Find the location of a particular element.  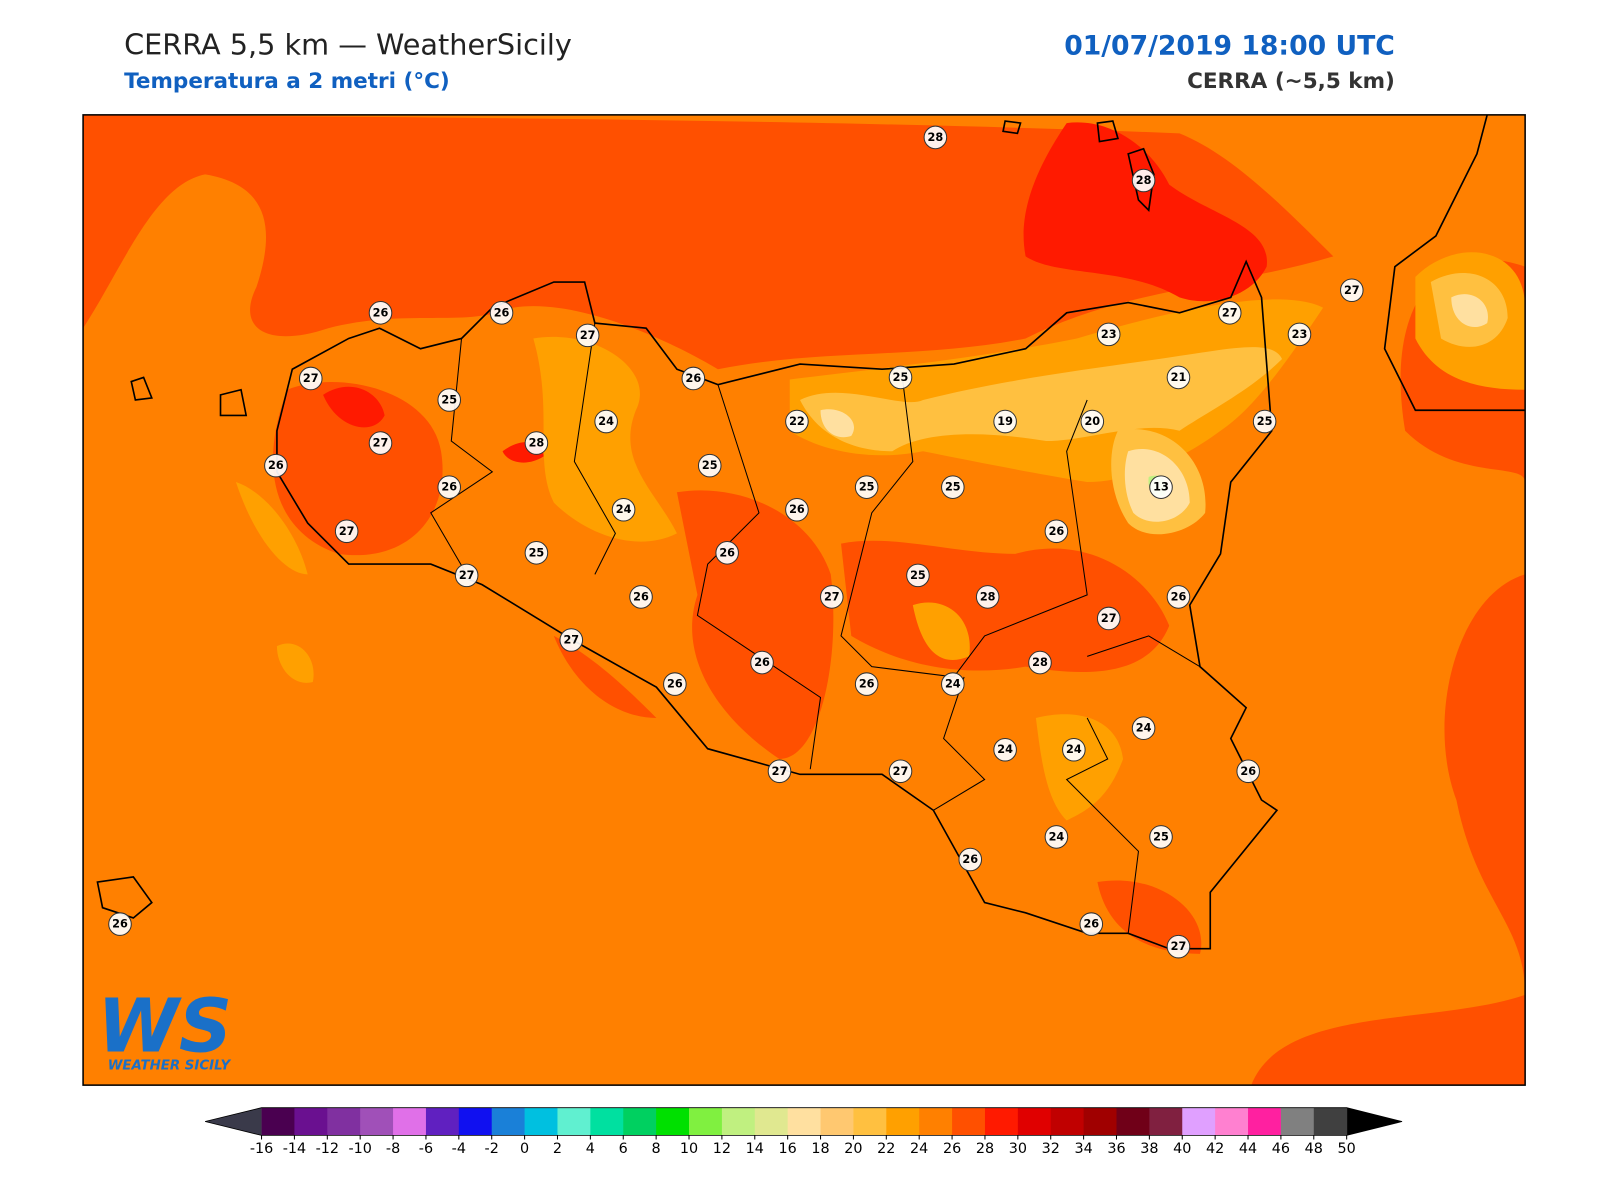

colorbar-tick-label: 6 is located at coordinates (623, 1149).